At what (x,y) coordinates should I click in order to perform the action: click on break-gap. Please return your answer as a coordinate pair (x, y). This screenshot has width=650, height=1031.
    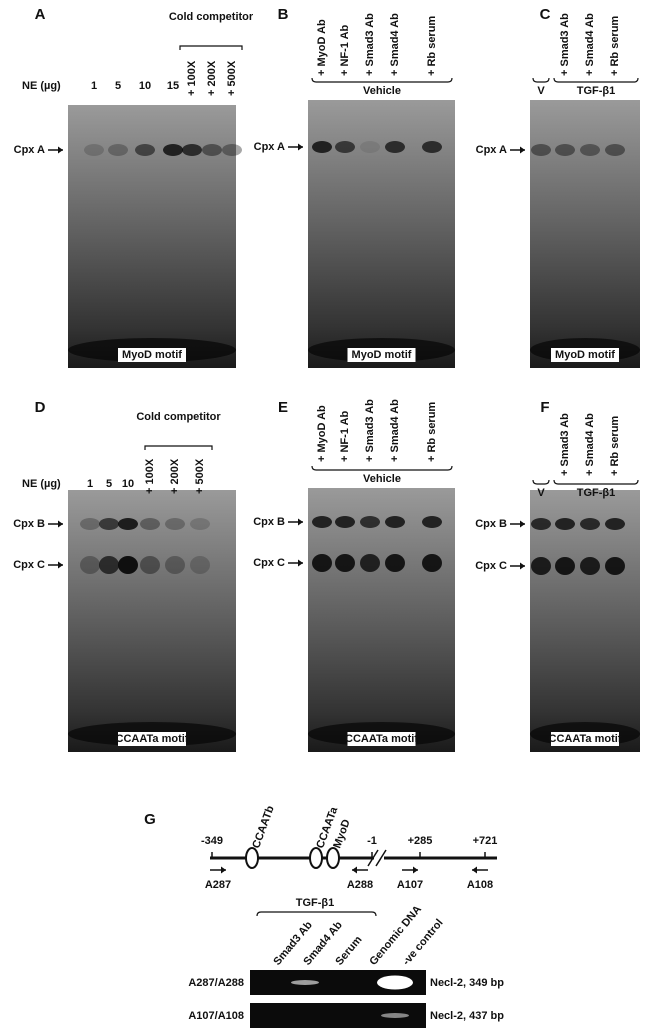
    Looking at the image, I should click on (379, 858).